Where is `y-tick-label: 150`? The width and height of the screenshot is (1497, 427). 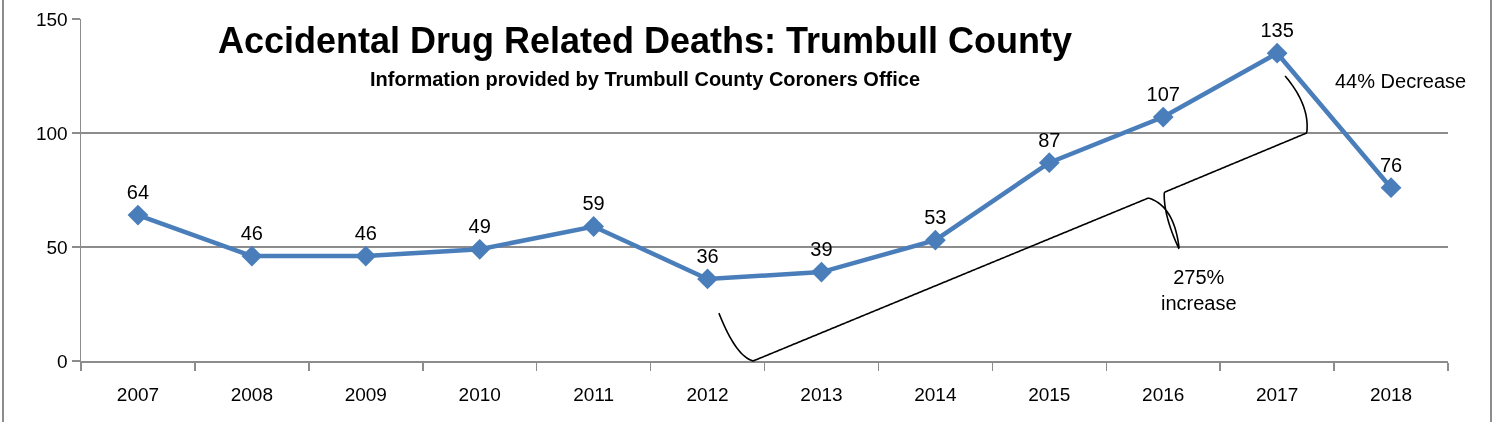
y-tick-label: 150 is located at coordinates (52, 19).